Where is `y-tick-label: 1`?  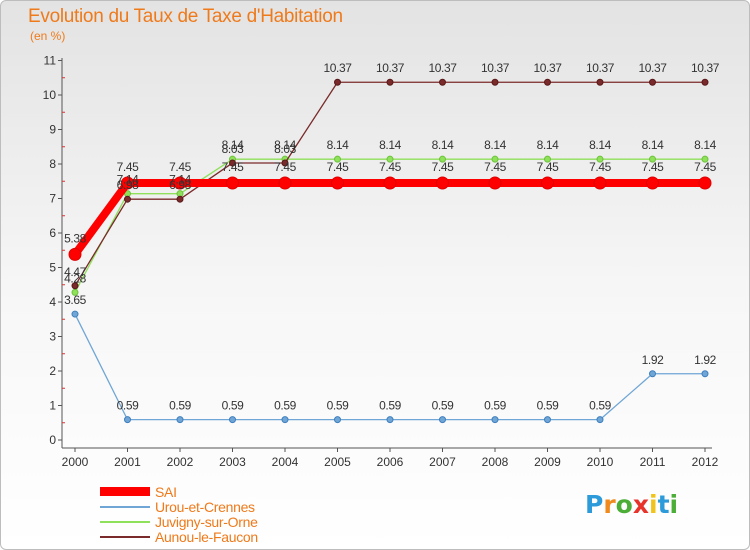 y-tick-label: 1 is located at coordinates (52, 406).